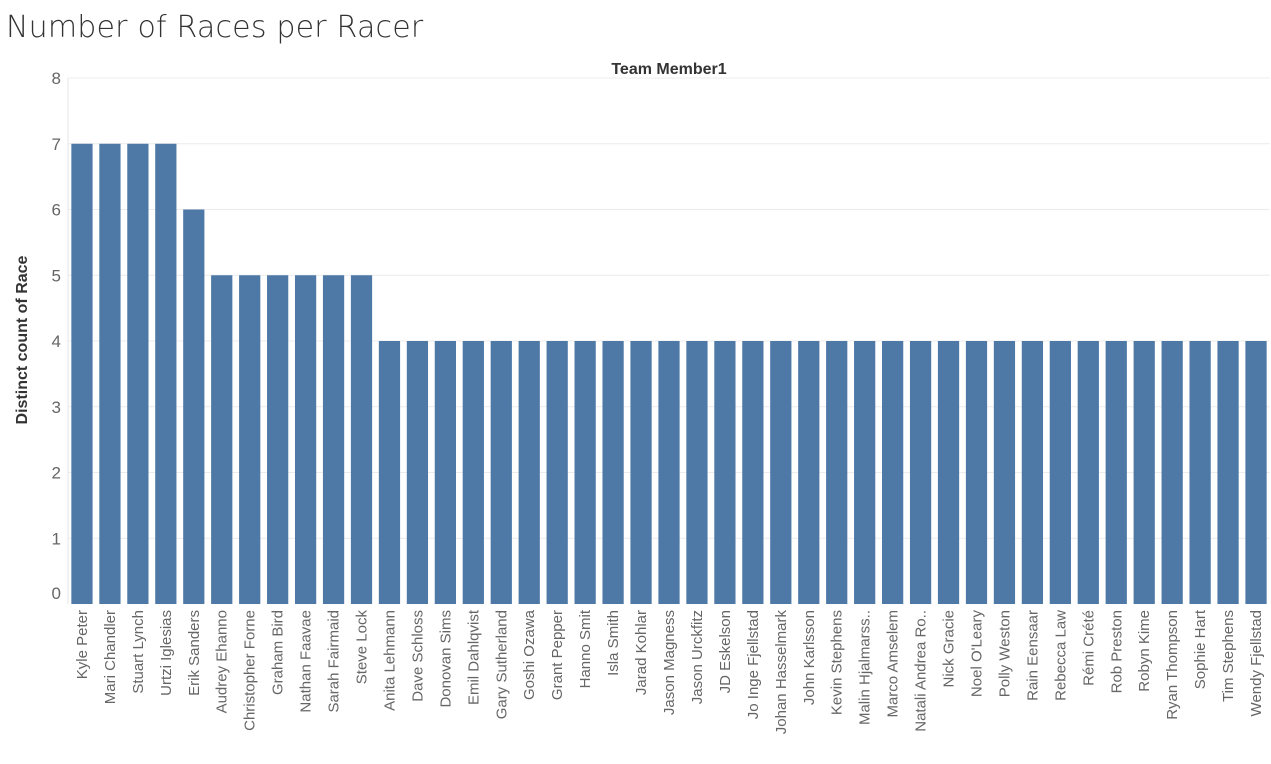 This screenshot has width=1271, height=764. I want to click on x-category-label: Johan Hasselmark, so click(781, 672).